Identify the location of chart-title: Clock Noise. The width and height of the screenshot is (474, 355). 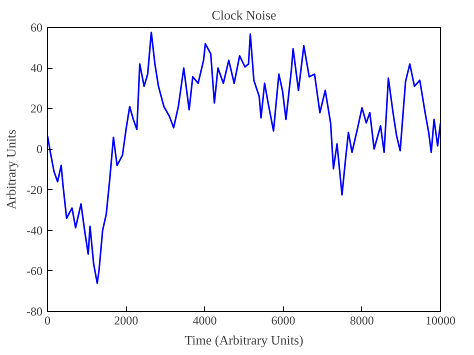
(244, 15).